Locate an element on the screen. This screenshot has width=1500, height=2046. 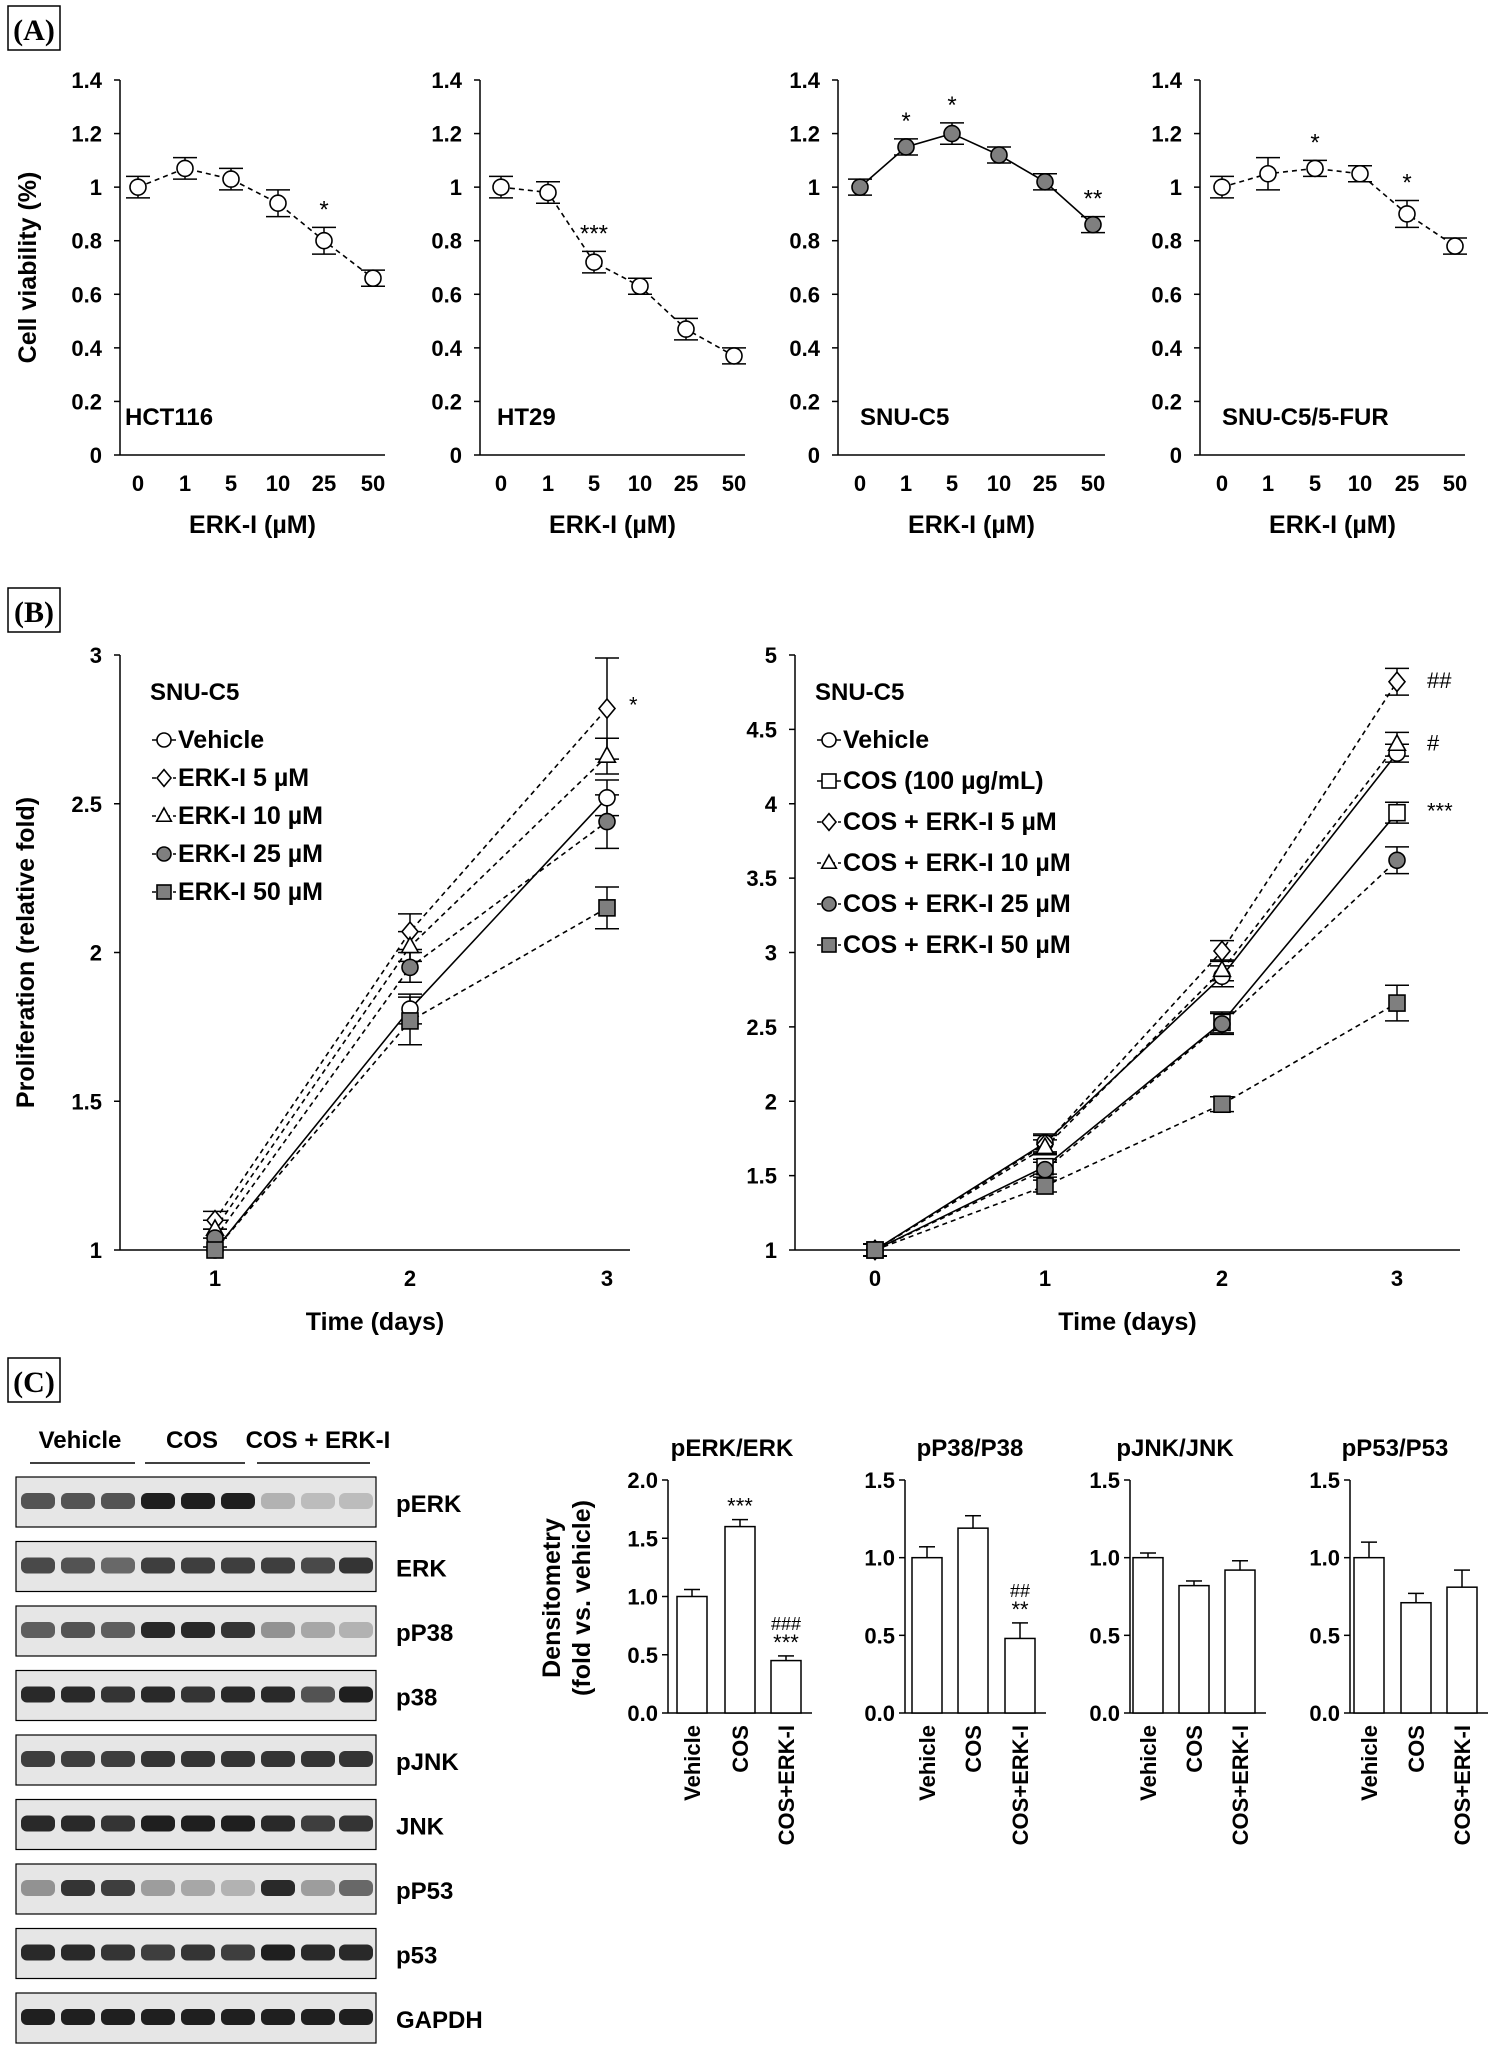
significance-label: ** is located at coordinates (1093, 199).